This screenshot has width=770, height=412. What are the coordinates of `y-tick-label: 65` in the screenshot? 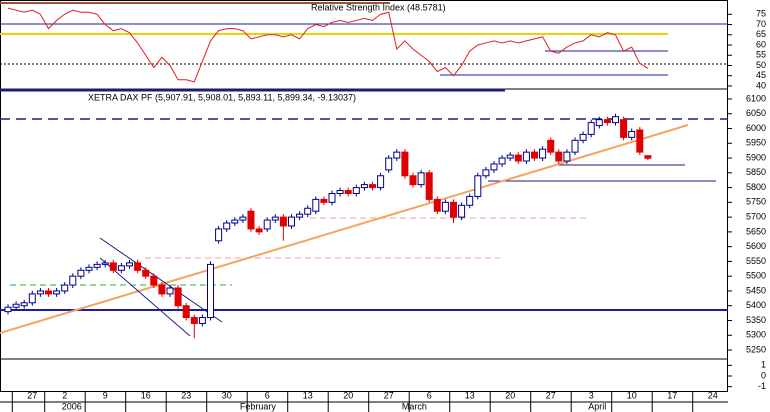 It's located at (761, 34).